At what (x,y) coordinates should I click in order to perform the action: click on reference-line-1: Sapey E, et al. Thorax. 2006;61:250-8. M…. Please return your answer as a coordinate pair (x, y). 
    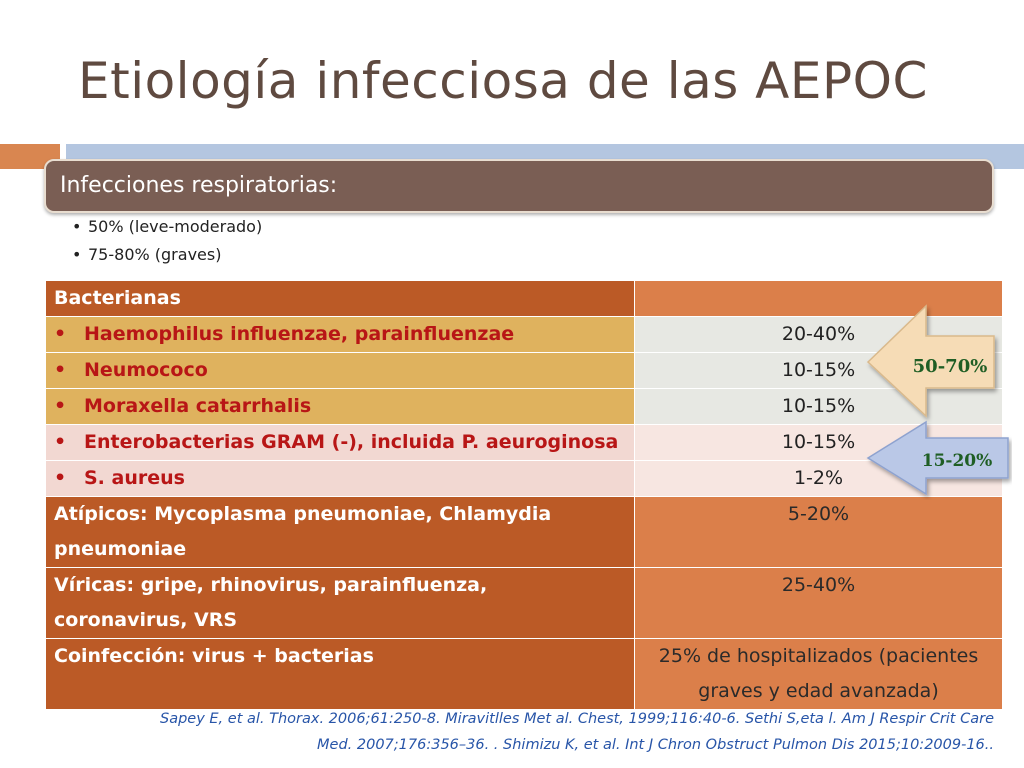
    Looking at the image, I should click on (576, 719).